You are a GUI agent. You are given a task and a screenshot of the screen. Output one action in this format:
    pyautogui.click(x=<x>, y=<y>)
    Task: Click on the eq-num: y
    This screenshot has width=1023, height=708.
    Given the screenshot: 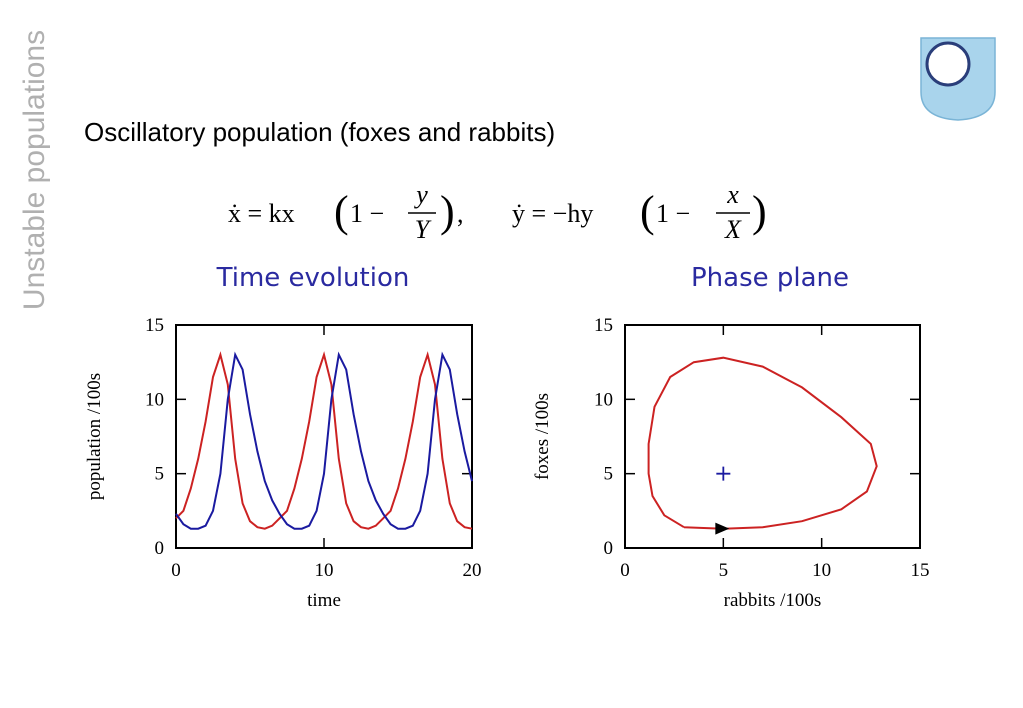 What is the action you would take?
    pyautogui.click(x=420, y=194)
    